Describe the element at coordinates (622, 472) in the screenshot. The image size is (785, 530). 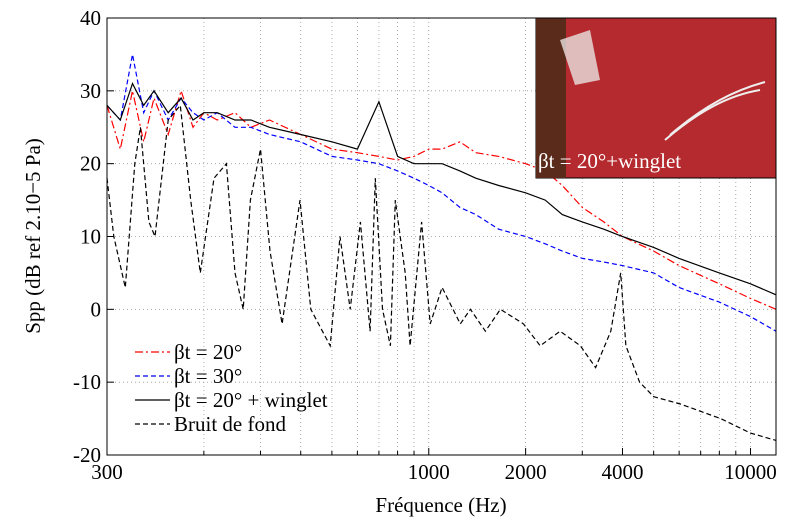
I see `x-tick-label: 4000` at that location.